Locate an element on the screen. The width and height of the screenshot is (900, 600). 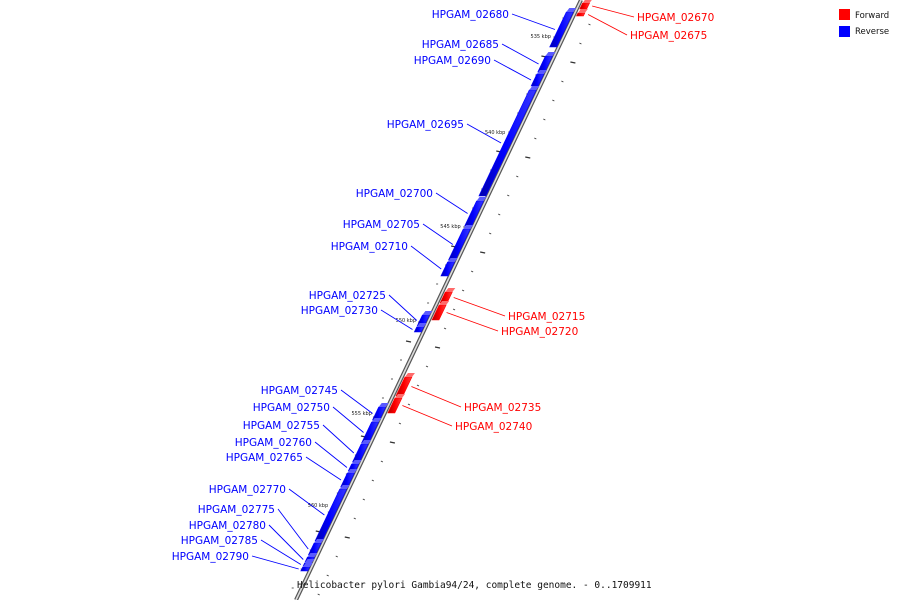
label-HPGAM_02780: HPGAM_02780 is located at coordinates (227, 526).